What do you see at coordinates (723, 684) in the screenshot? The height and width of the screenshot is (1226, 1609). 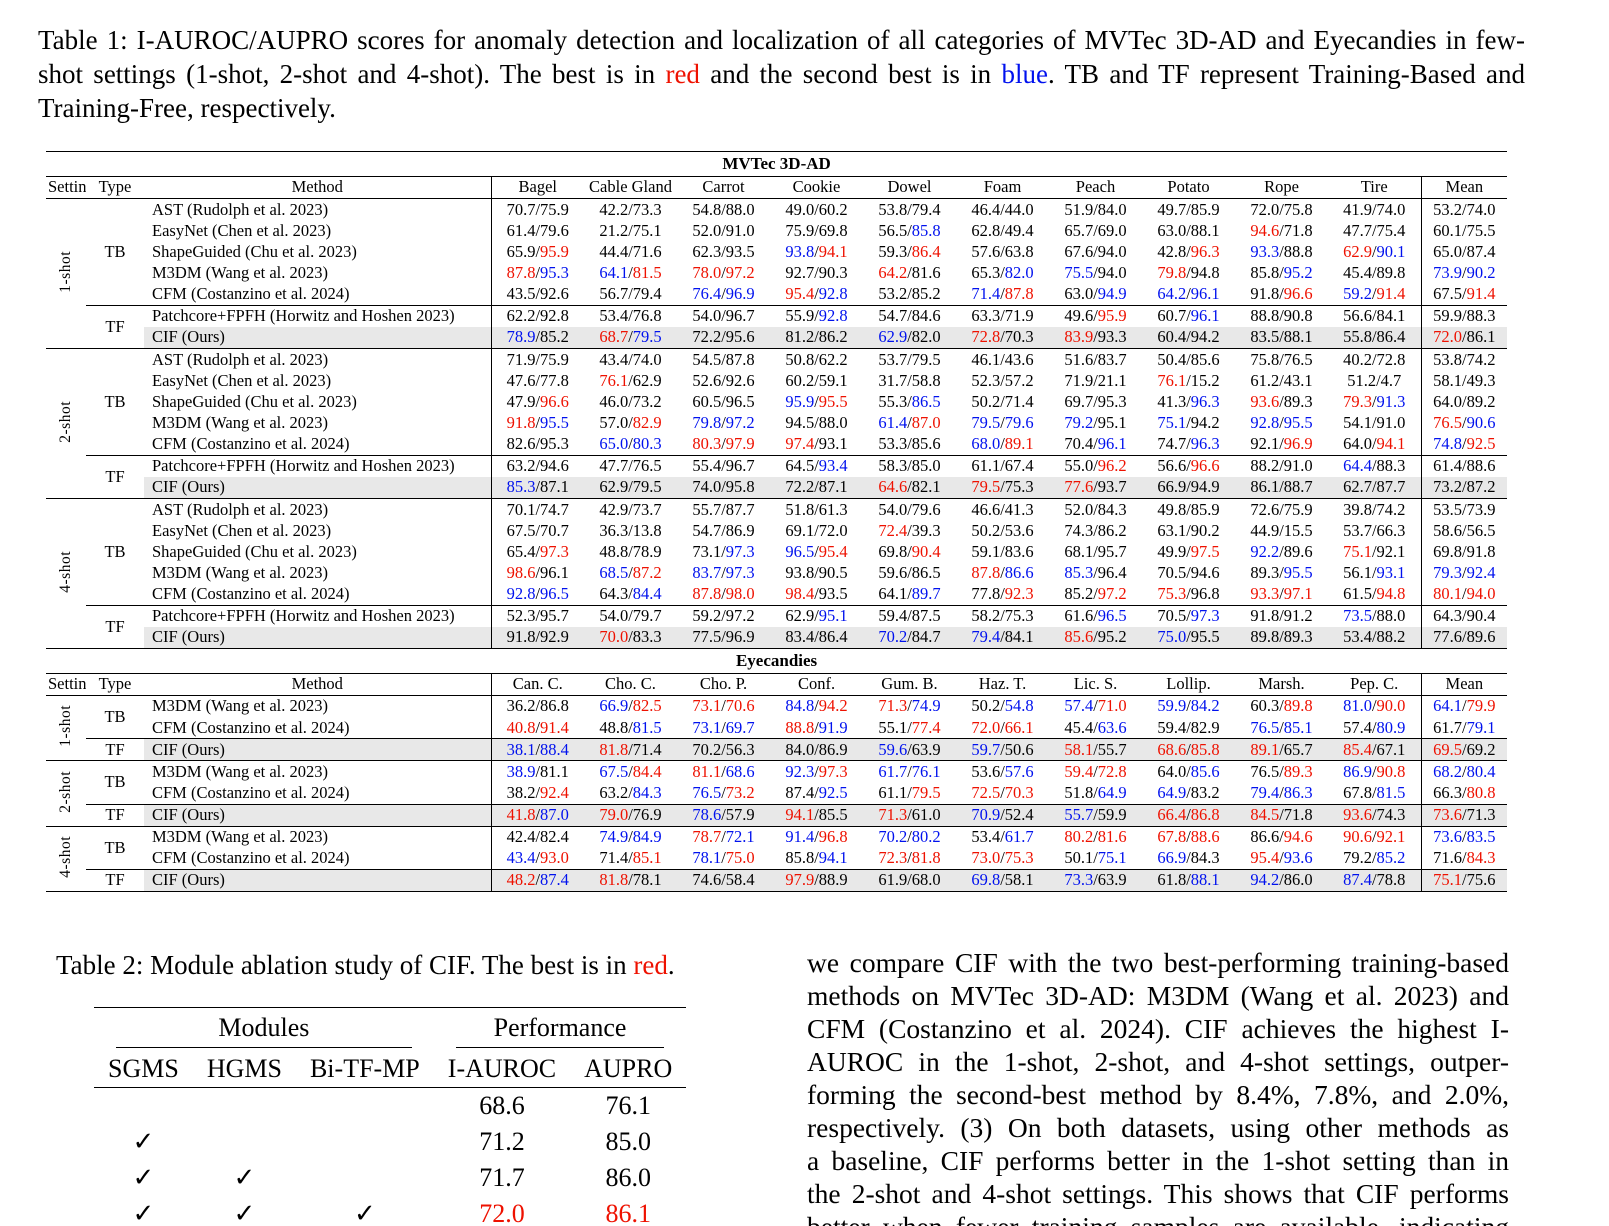 I see `category-column-header: Cho. P.` at bounding box center [723, 684].